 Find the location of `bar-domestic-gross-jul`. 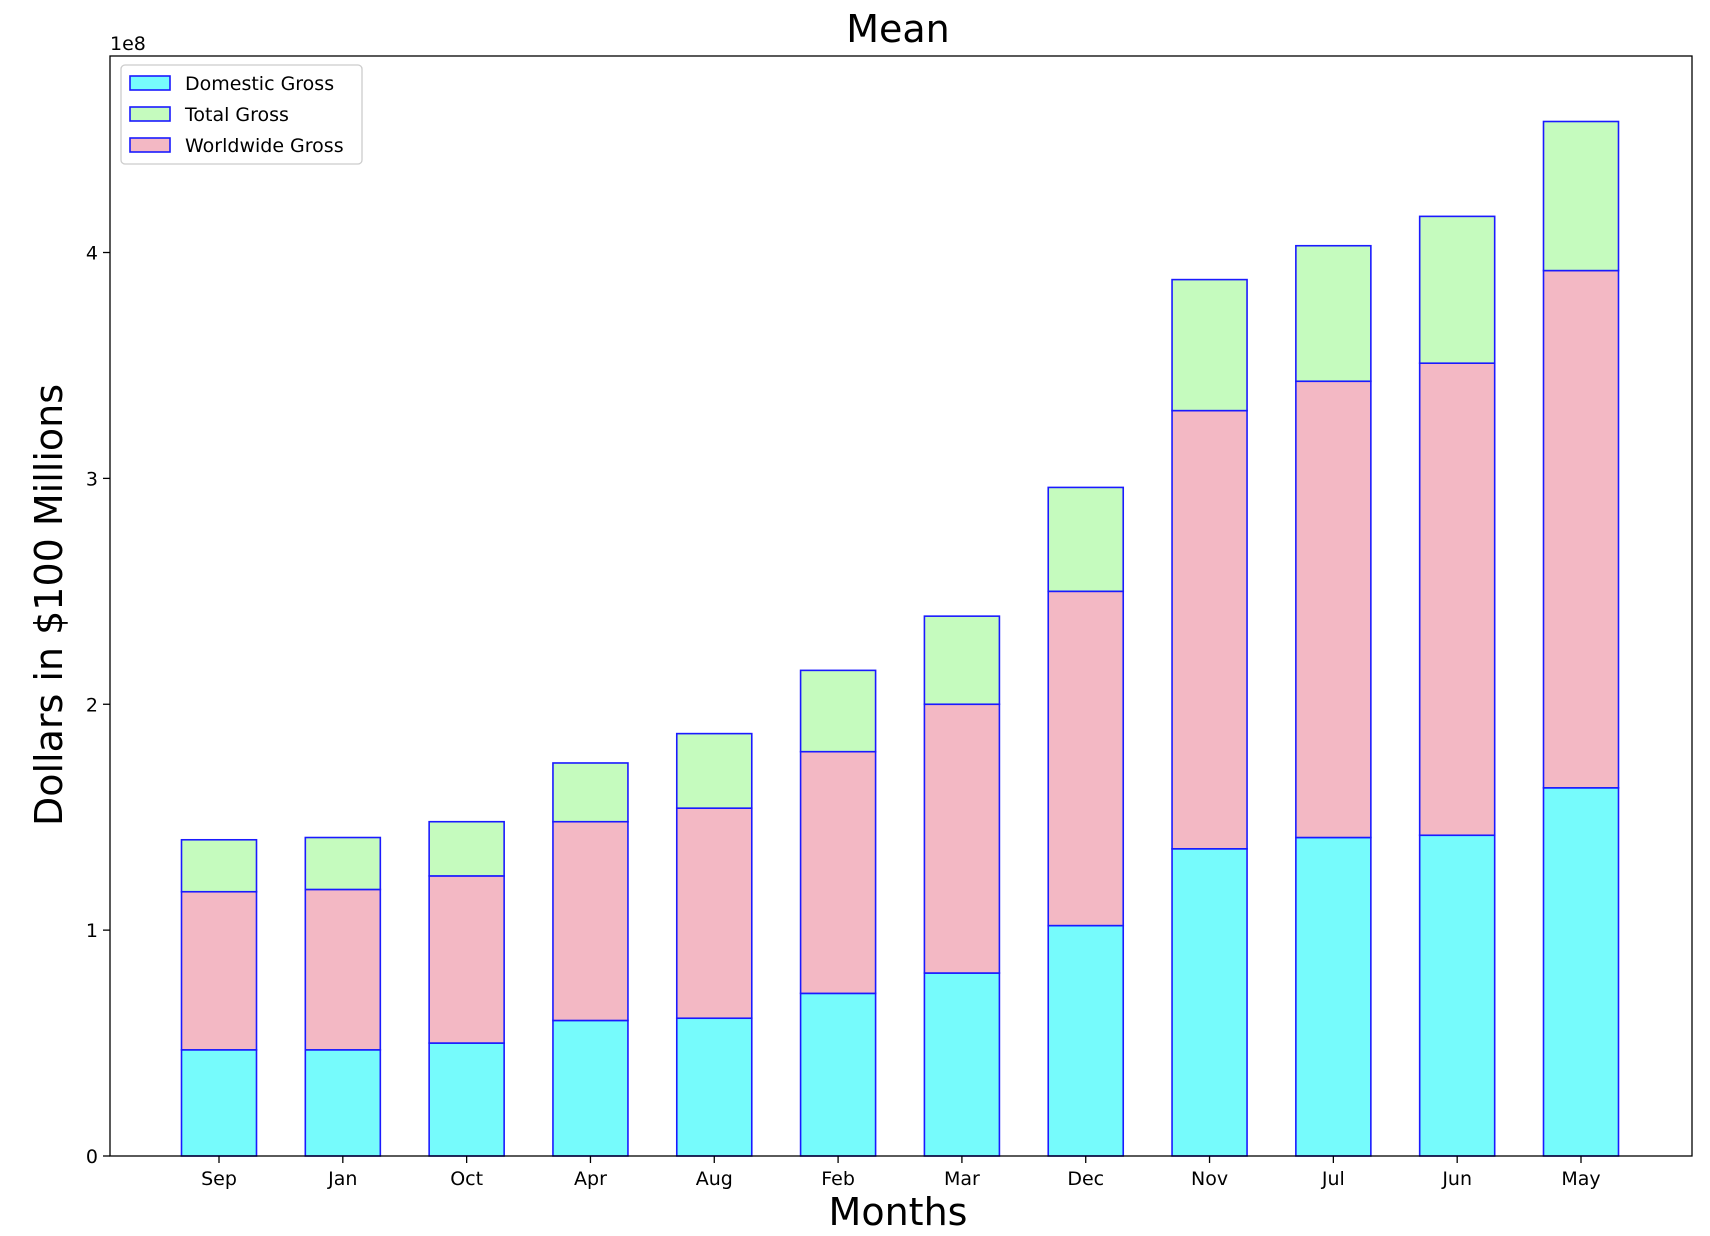

bar-domestic-gross-jul is located at coordinates (1333, 996).